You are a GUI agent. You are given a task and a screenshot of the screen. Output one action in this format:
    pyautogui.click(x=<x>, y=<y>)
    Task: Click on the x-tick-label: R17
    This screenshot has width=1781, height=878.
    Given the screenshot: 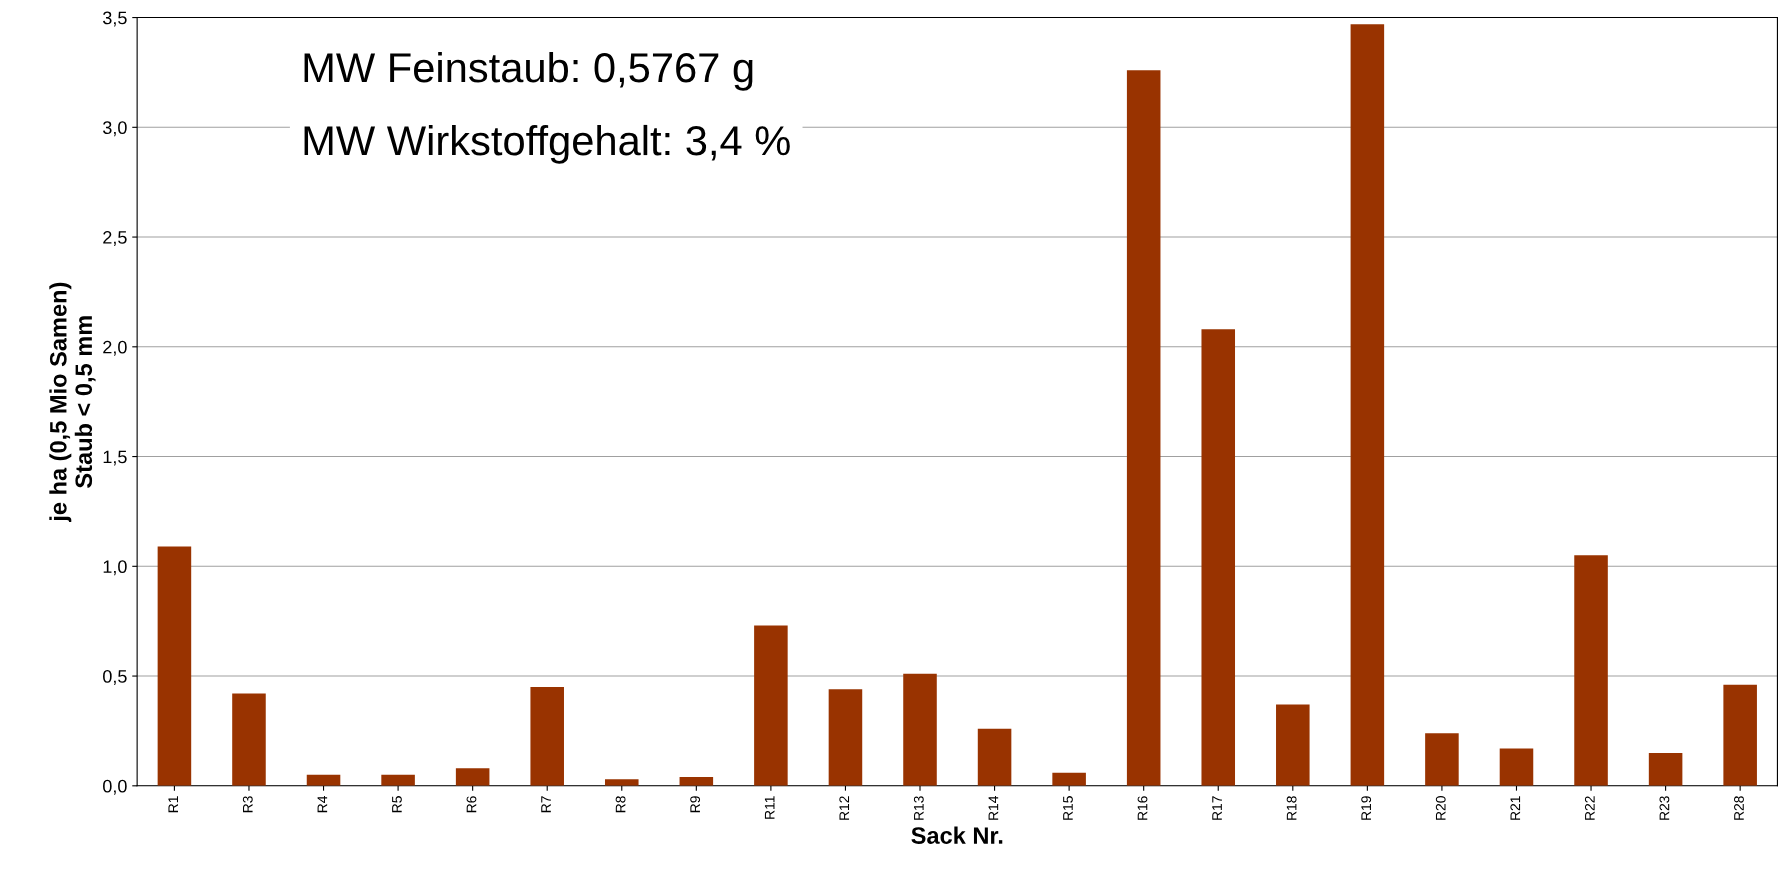 What is the action you would take?
    pyautogui.click(x=1217, y=808)
    